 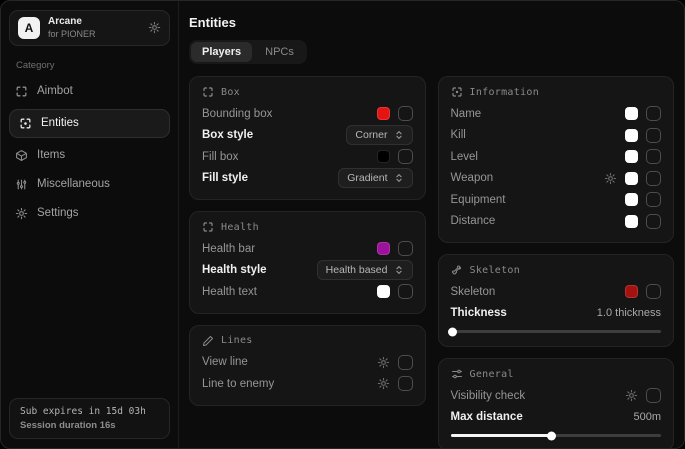 What do you see at coordinates (222, 52) in the screenshot?
I see `tab-players: Players` at bounding box center [222, 52].